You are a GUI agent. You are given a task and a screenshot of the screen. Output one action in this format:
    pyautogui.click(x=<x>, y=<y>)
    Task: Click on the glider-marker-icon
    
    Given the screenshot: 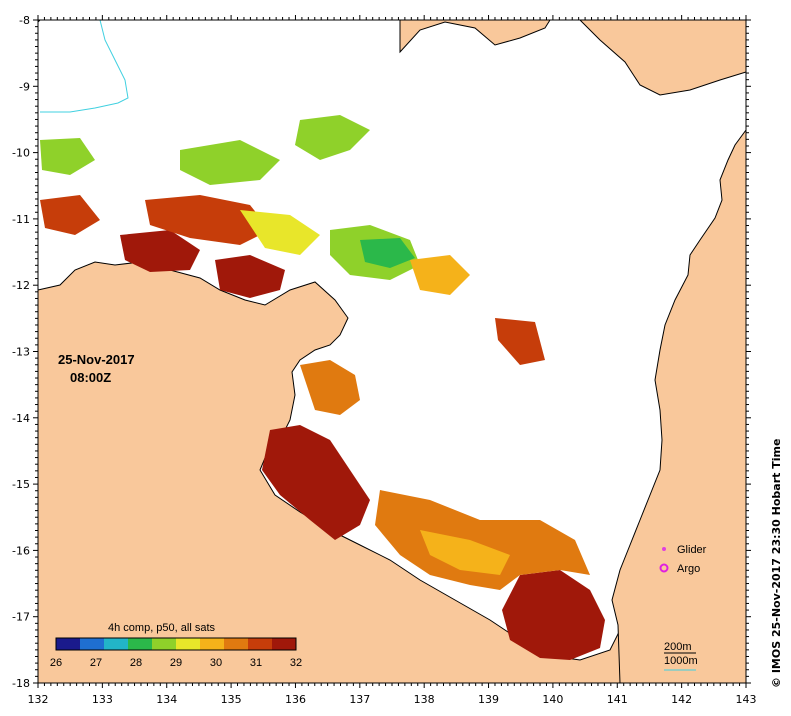 What is the action you would take?
    pyautogui.click(x=664, y=549)
    